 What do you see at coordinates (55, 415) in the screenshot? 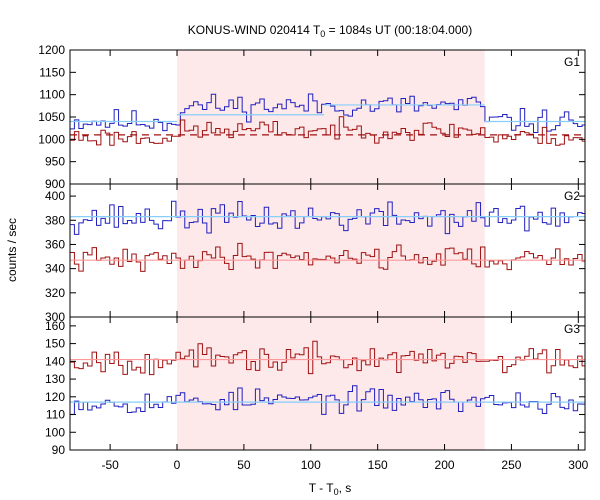
I see `y-tick-label: 110` at bounding box center [55, 415].